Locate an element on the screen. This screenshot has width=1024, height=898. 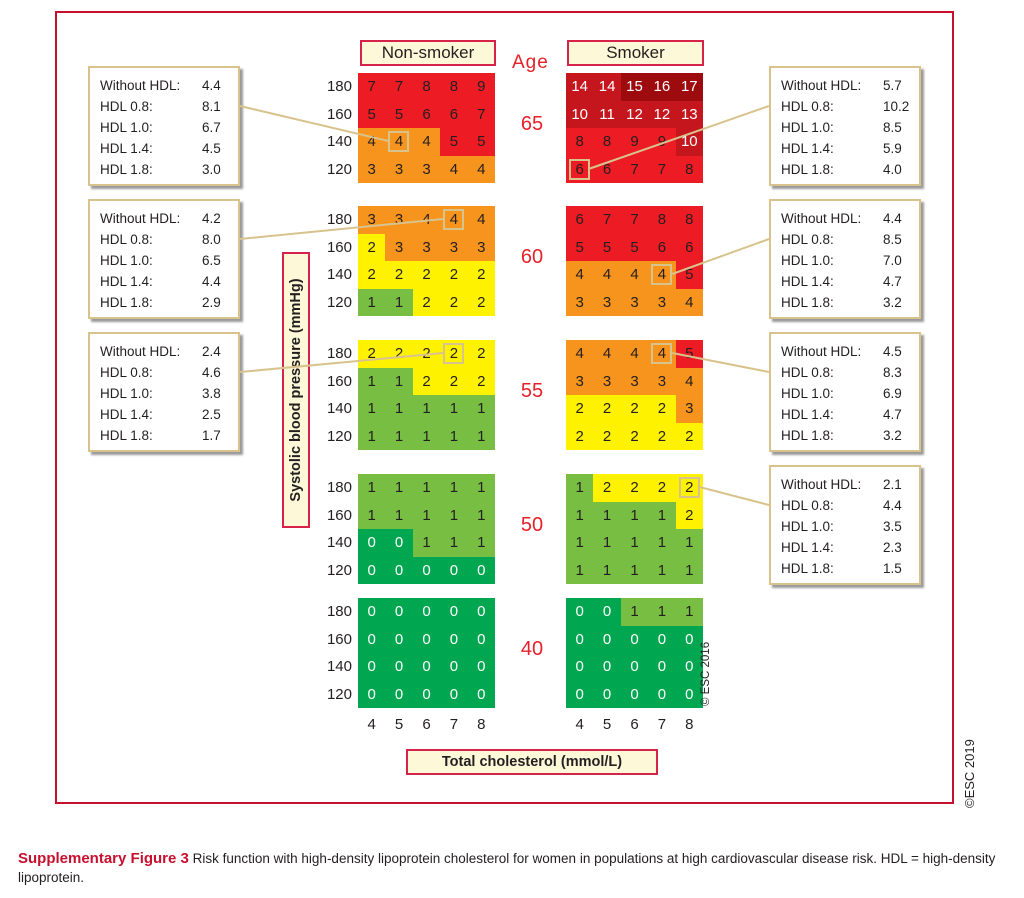
age-value: 50 is located at coordinates (532, 525).